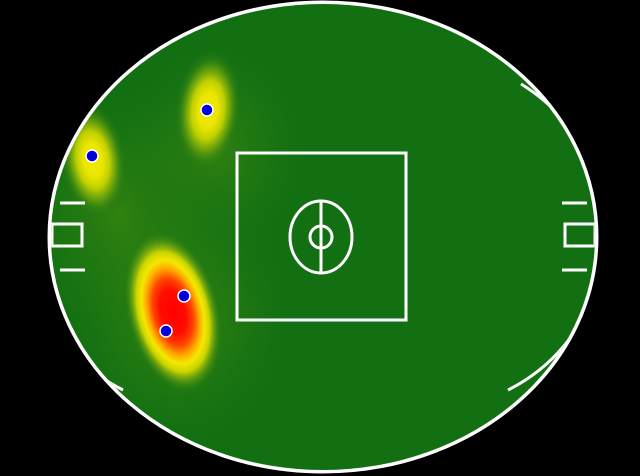 The width and height of the screenshot is (640, 476). I want to click on event-markers-layer, so click(149, 220).